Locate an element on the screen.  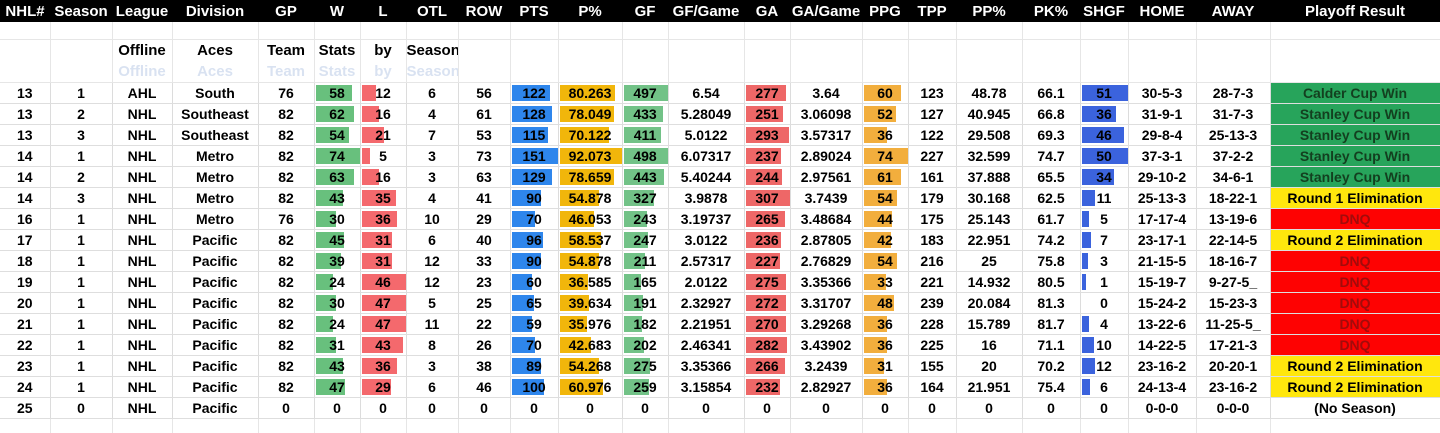
cell-playoff: Round 1 Elimination is located at coordinates (1355, 198).